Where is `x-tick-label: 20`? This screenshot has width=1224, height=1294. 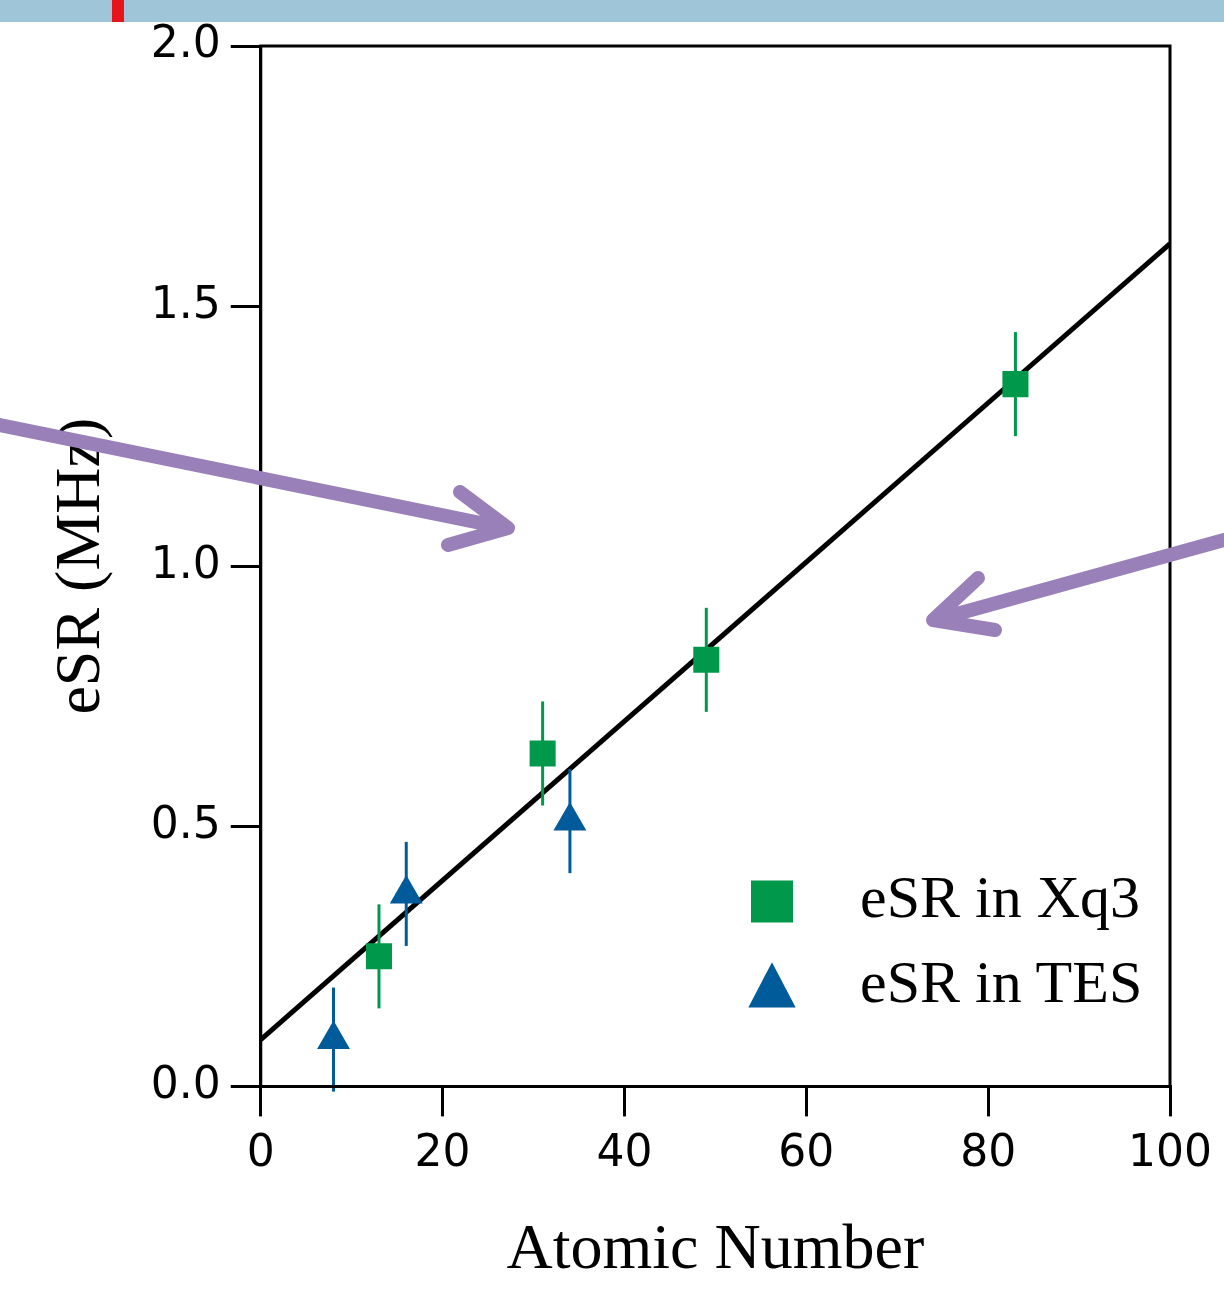 x-tick-label: 20 is located at coordinates (442, 1151).